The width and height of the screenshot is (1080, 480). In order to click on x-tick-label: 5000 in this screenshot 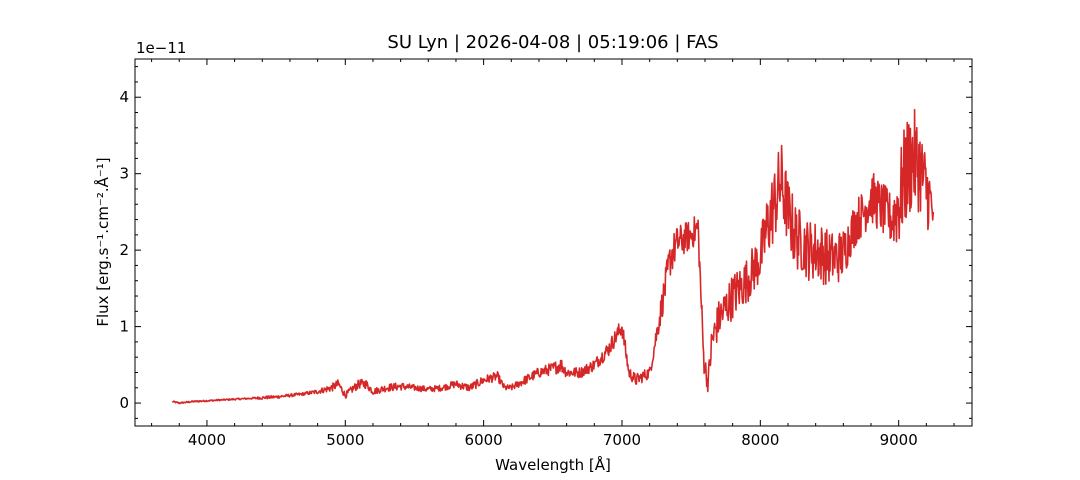, I will do `click(345, 440)`.